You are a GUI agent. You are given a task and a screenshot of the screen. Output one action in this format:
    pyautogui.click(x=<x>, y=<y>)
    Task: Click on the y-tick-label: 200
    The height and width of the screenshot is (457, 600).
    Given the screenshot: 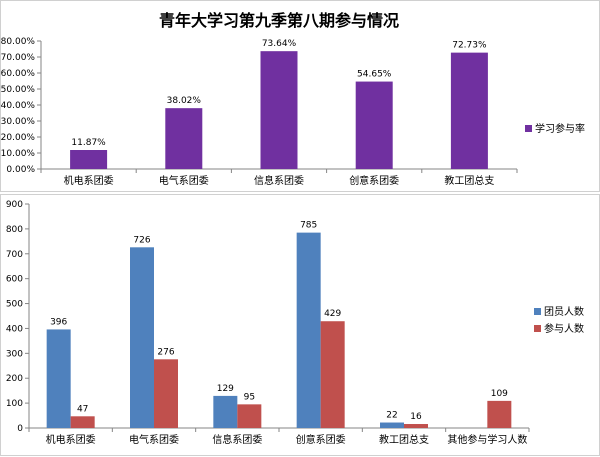 What is the action you would take?
    pyautogui.click(x=14, y=379)
    